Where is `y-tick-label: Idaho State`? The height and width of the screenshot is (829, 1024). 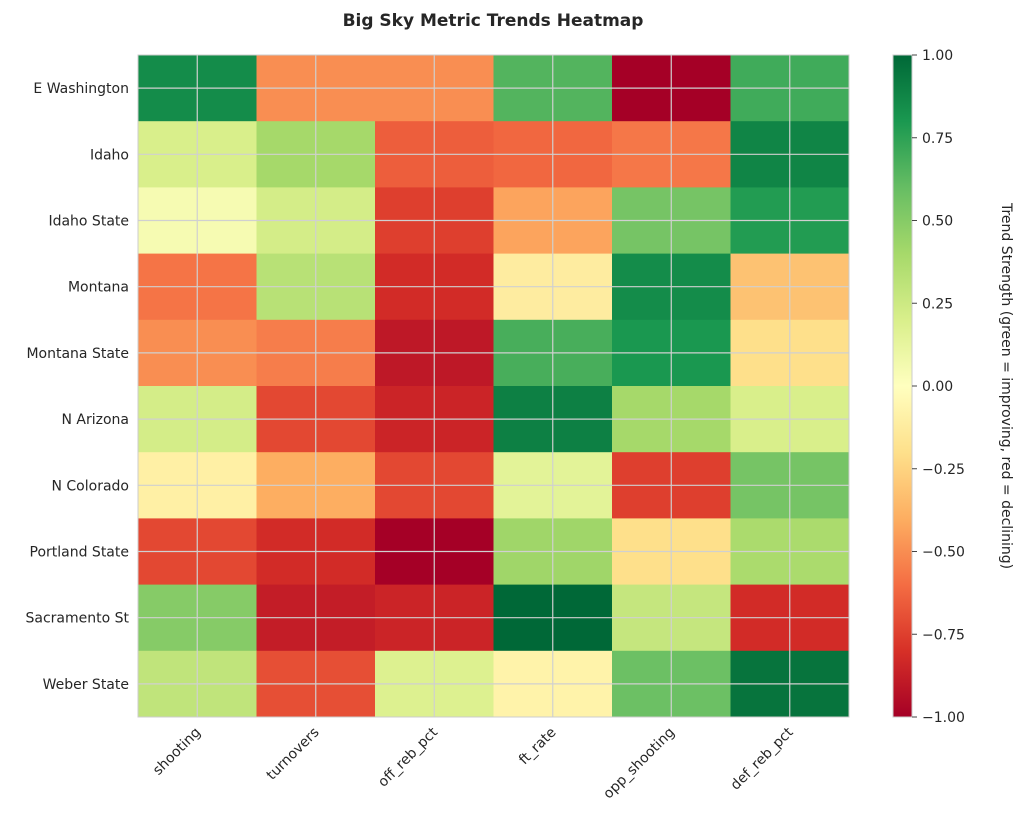 y-tick-label: Idaho State is located at coordinates (88, 222).